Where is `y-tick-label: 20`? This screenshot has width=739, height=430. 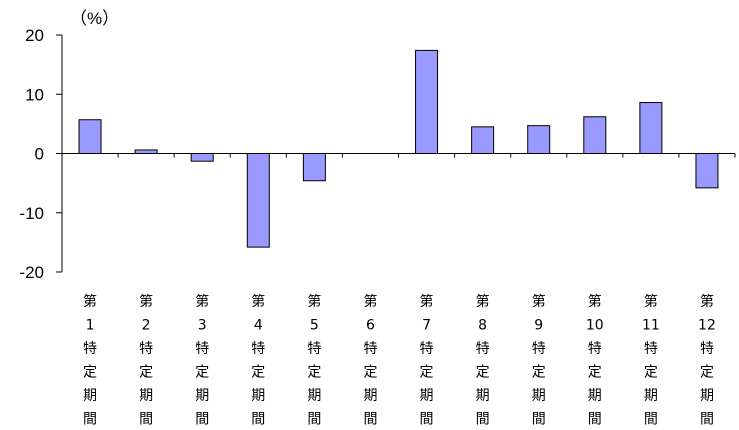
y-tick-label: 20 is located at coordinates (34, 35).